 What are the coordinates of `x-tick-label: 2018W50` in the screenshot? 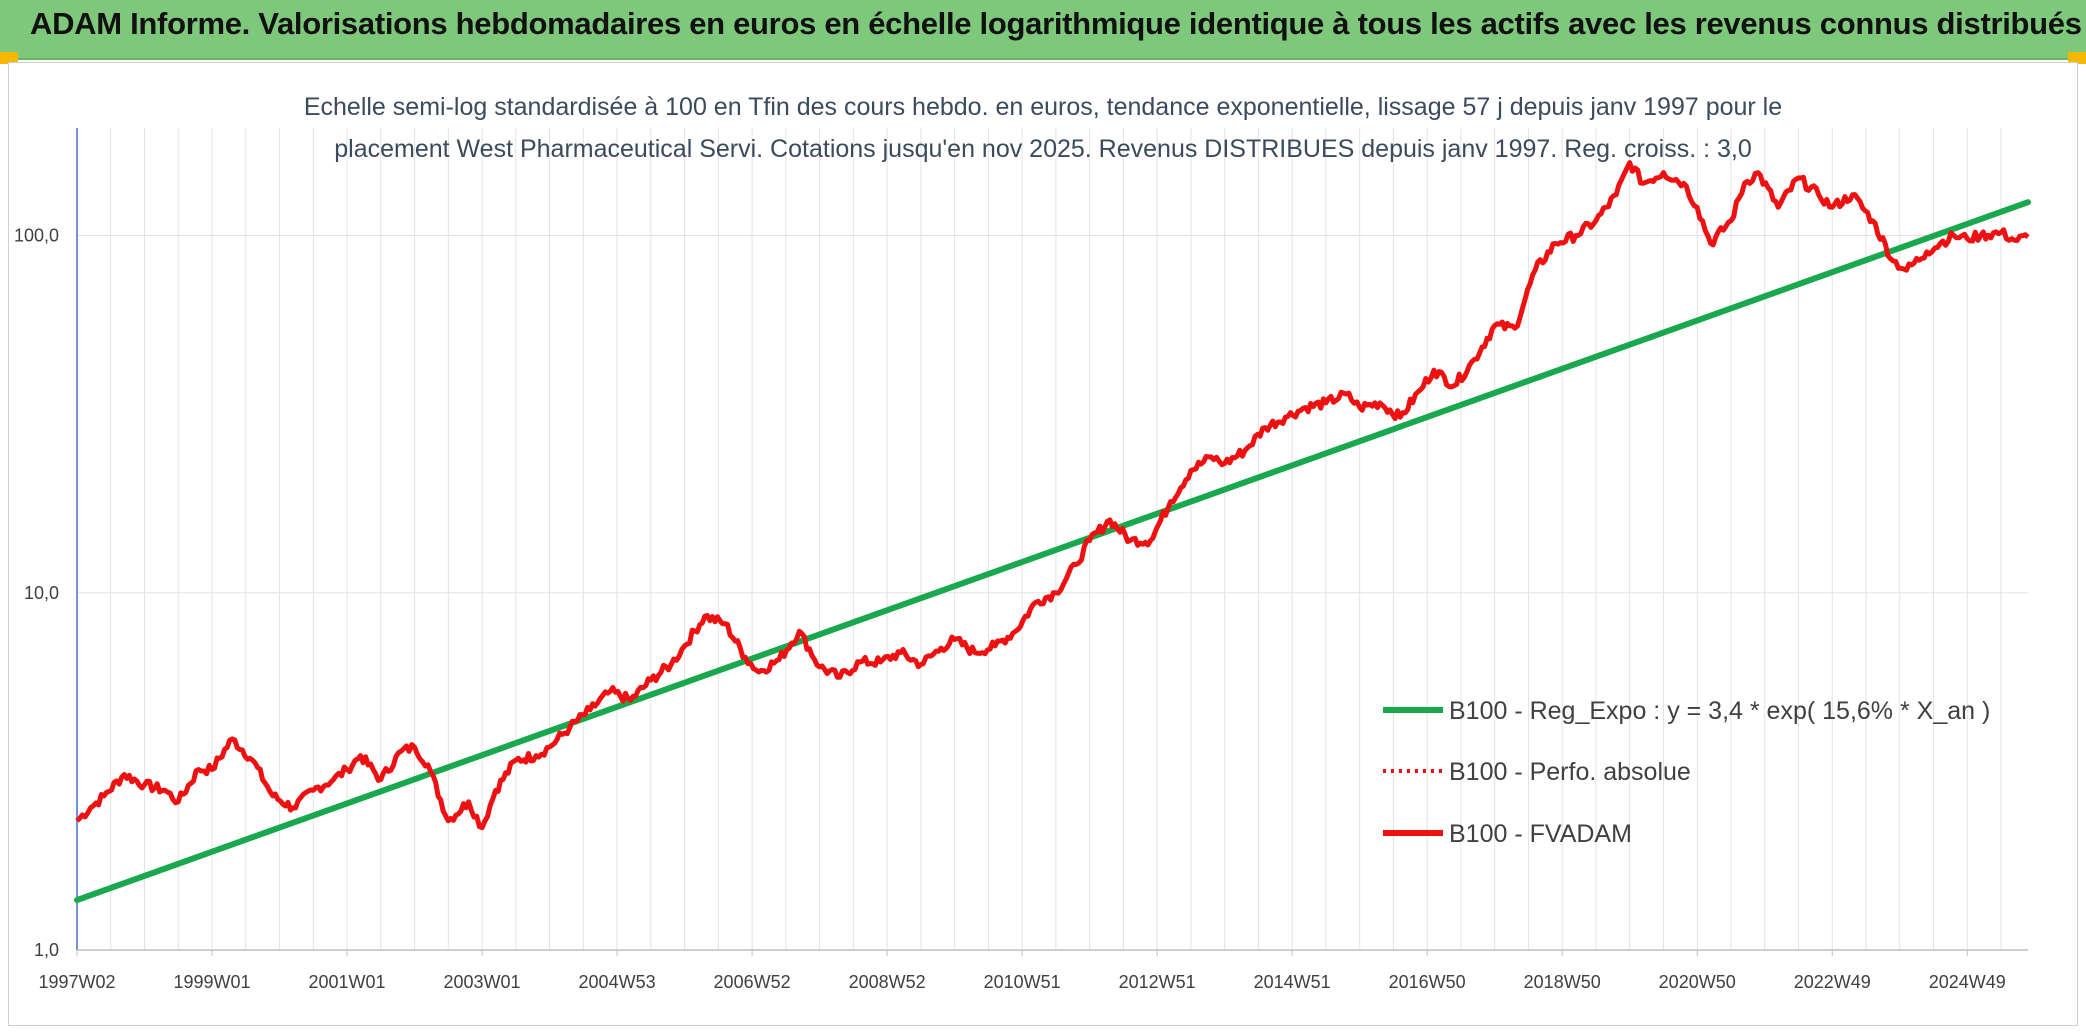 It's located at (1562, 982).